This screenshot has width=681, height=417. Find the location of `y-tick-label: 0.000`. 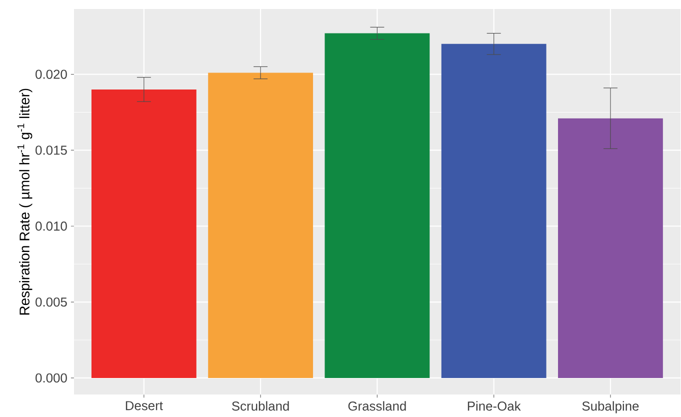

y-tick-label: 0.000 is located at coordinates (51, 378).